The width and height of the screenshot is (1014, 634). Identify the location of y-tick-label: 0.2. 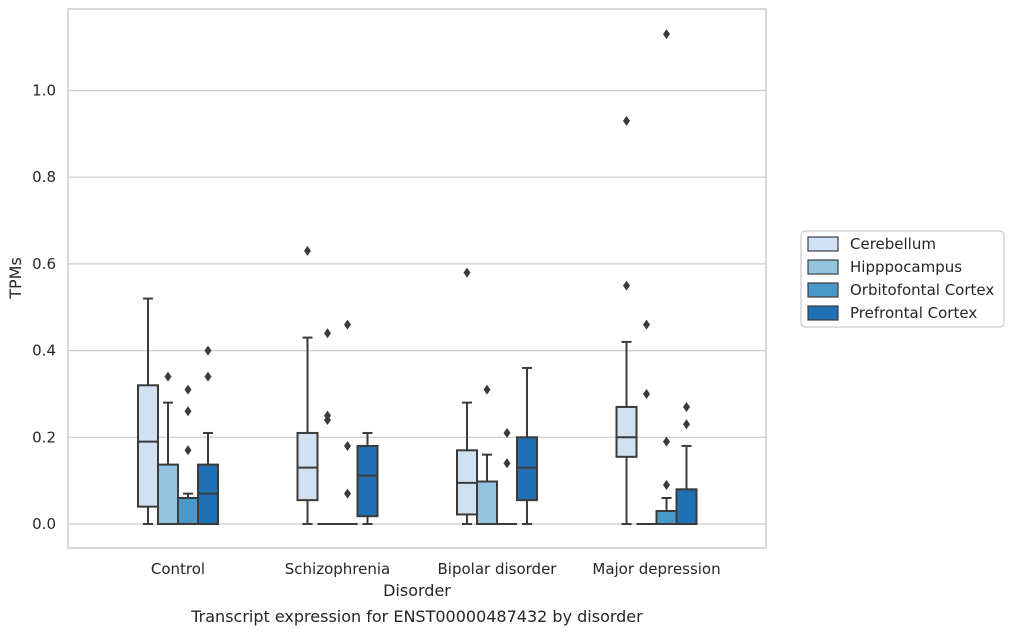
(44, 437).